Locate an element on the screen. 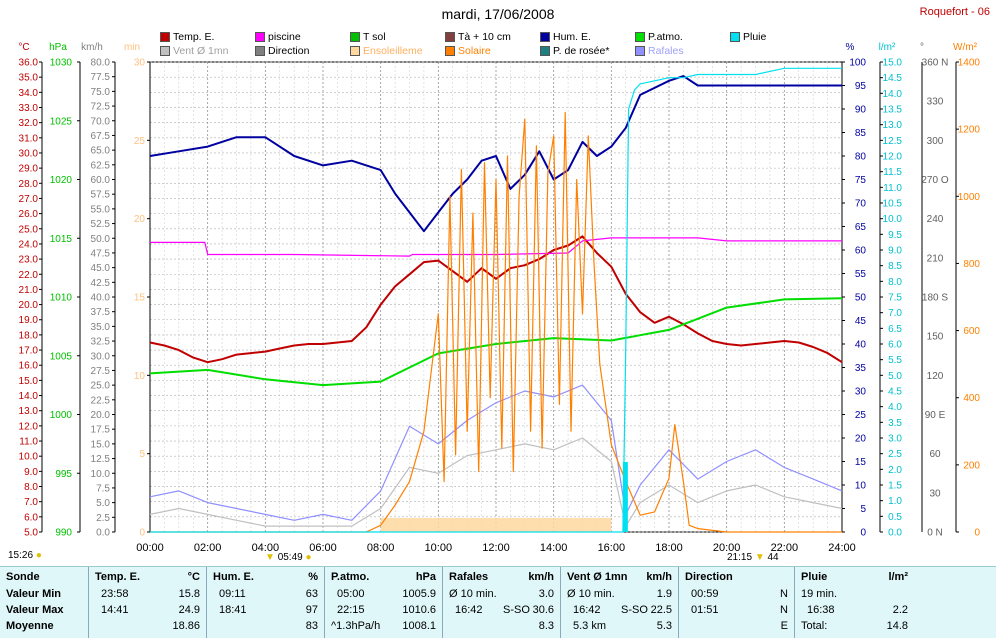  direction-tick-label: 270 O is located at coordinates (934, 180).